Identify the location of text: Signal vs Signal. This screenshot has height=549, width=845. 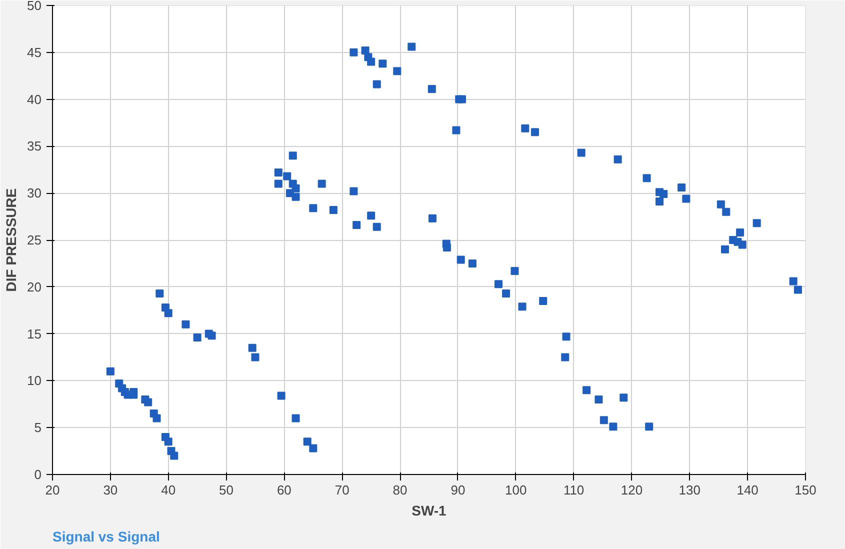
(106, 536).